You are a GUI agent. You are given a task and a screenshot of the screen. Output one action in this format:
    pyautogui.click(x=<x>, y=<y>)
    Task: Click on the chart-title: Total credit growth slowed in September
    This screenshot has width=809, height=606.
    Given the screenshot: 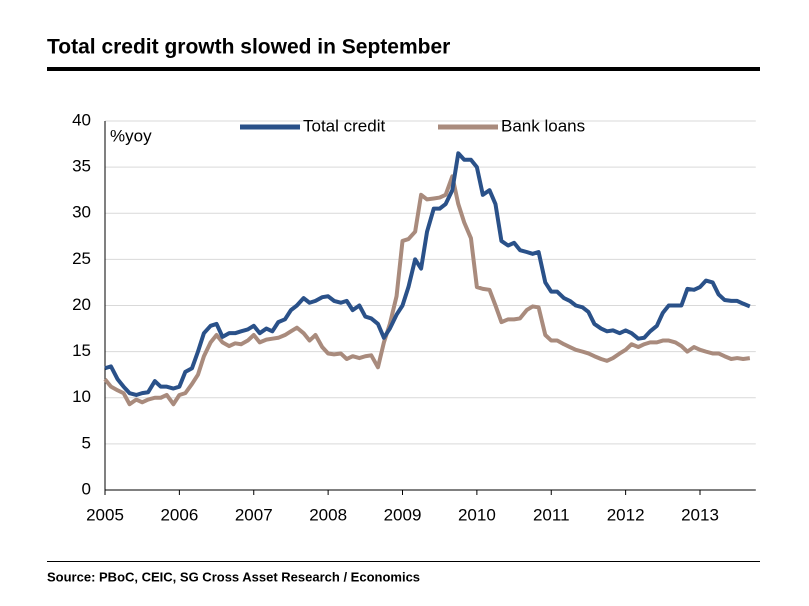 What is the action you would take?
    pyautogui.click(x=248, y=47)
    